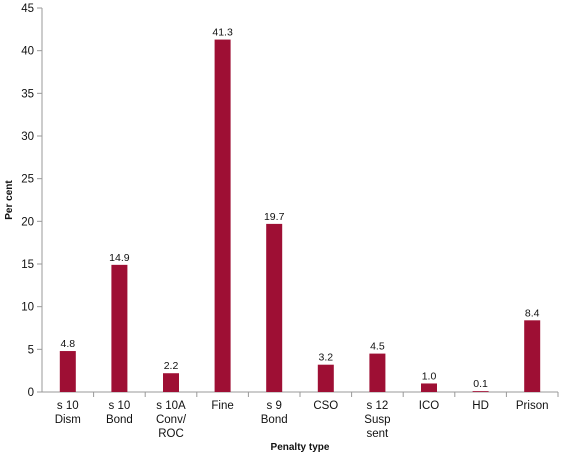  What do you see at coordinates (31, 393) in the screenshot?
I see `y-tick-label: 0` at bounding box center [31, 393].